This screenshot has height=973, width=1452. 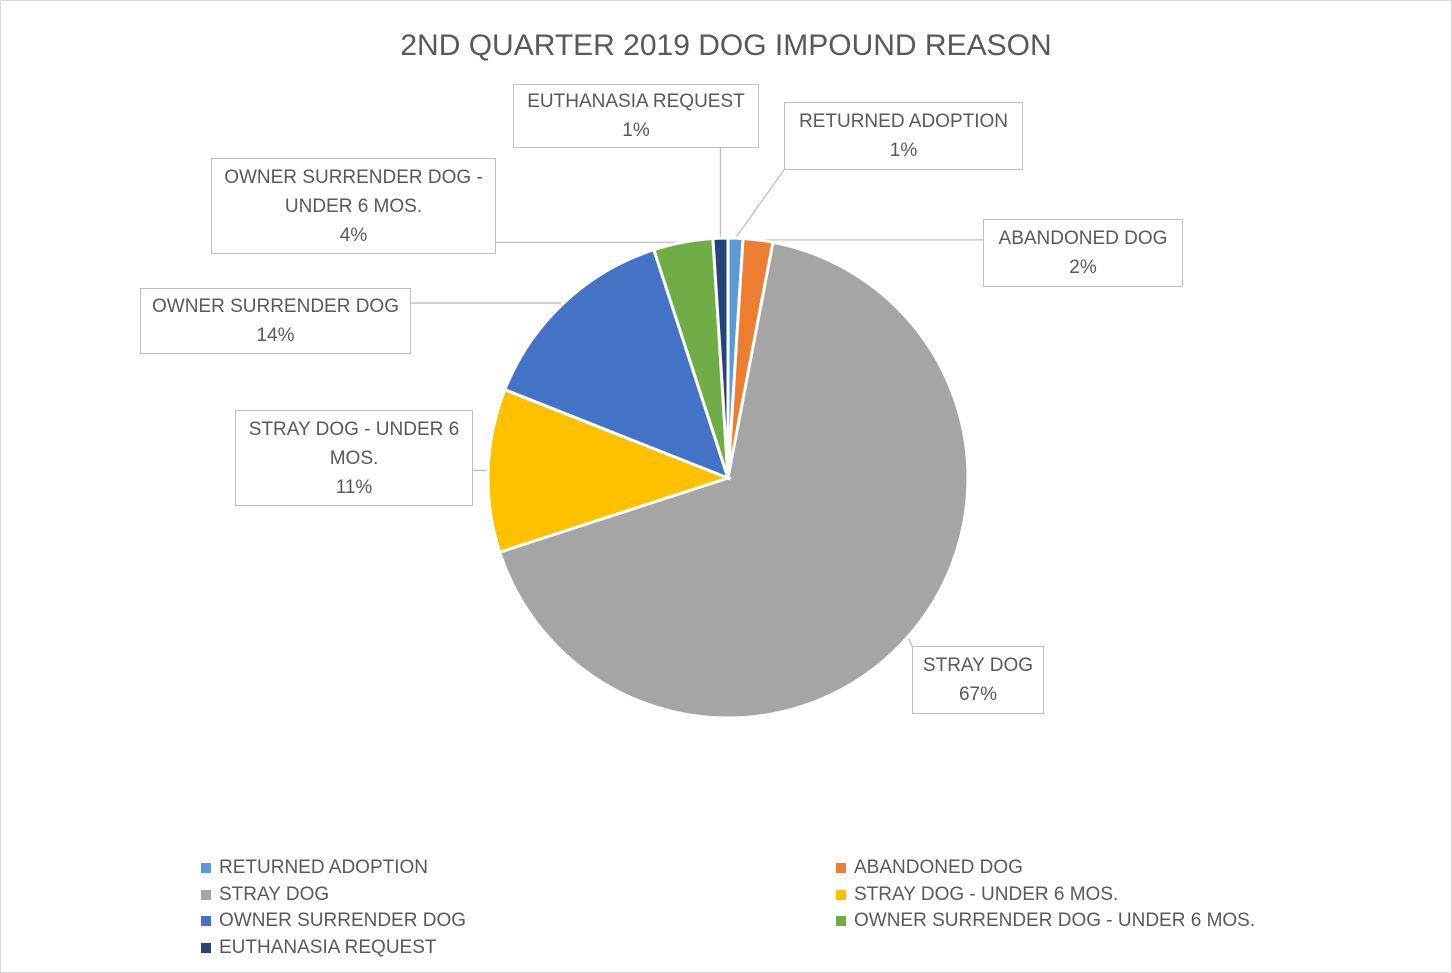 I want to click on data-label: STRAY DOG - UNDER 6 MOS. 11%, so click(x=354, y=458).